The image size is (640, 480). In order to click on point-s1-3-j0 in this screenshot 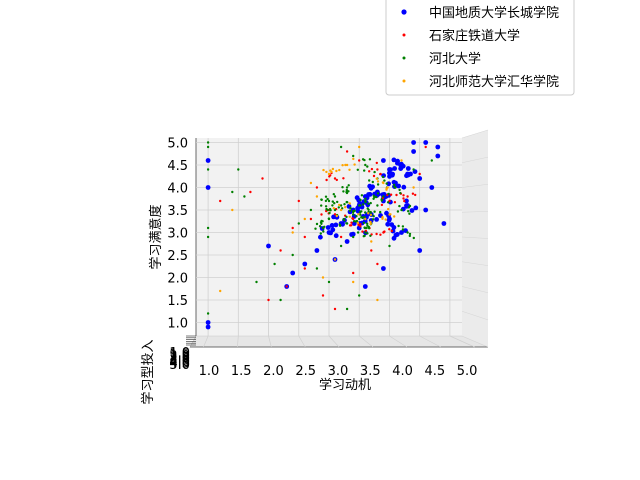, I will do `click(343, 178)`.